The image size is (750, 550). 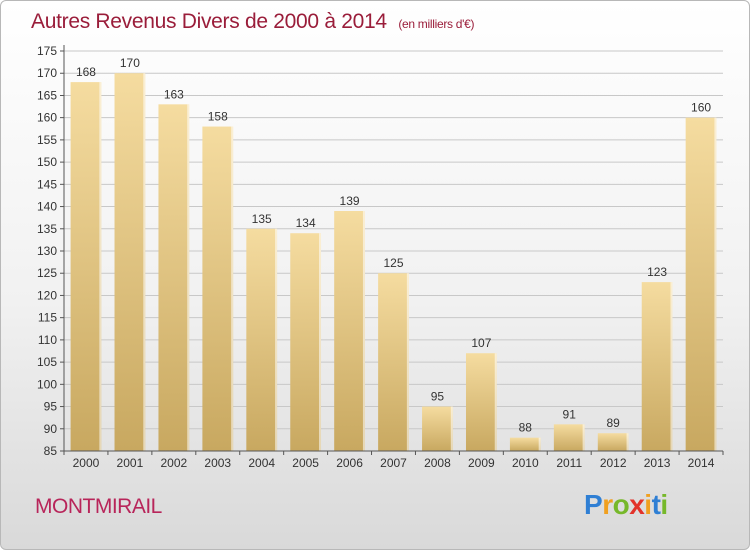 What do you see at coordinates (569, 437) in the screenshot?
I see `bar-2011` at bounding box center [569, 437].